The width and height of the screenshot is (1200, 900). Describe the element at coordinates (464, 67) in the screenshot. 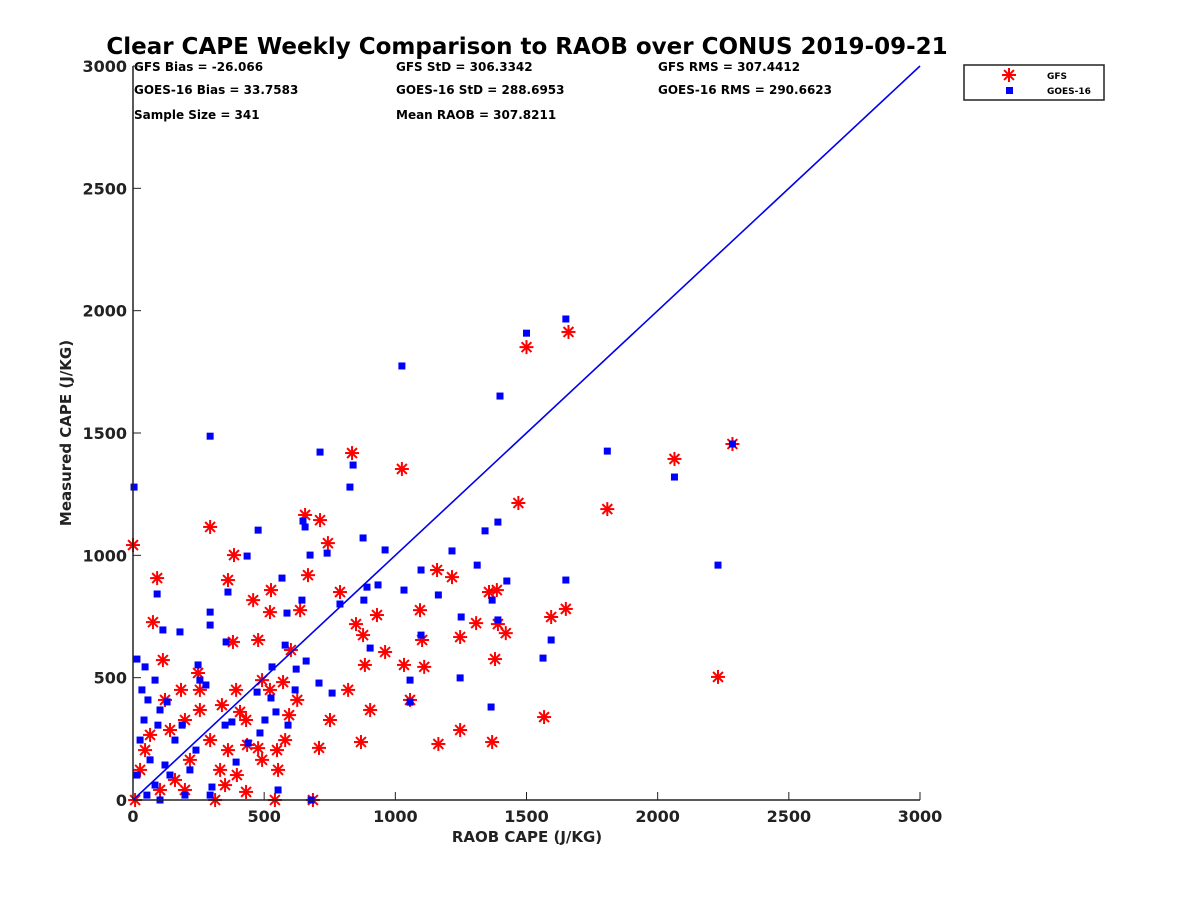

I see `stat-gfs-std: GFS StD = 306.3342` at that location.